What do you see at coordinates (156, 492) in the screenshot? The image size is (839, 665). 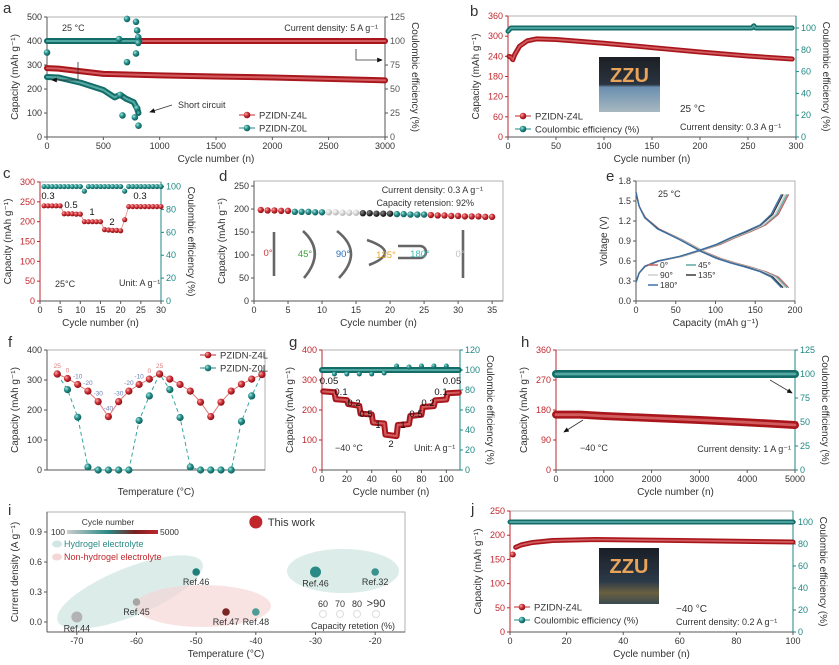 I see `x-axis-label: Temperature (°C)` at bounding box center [156, 492].